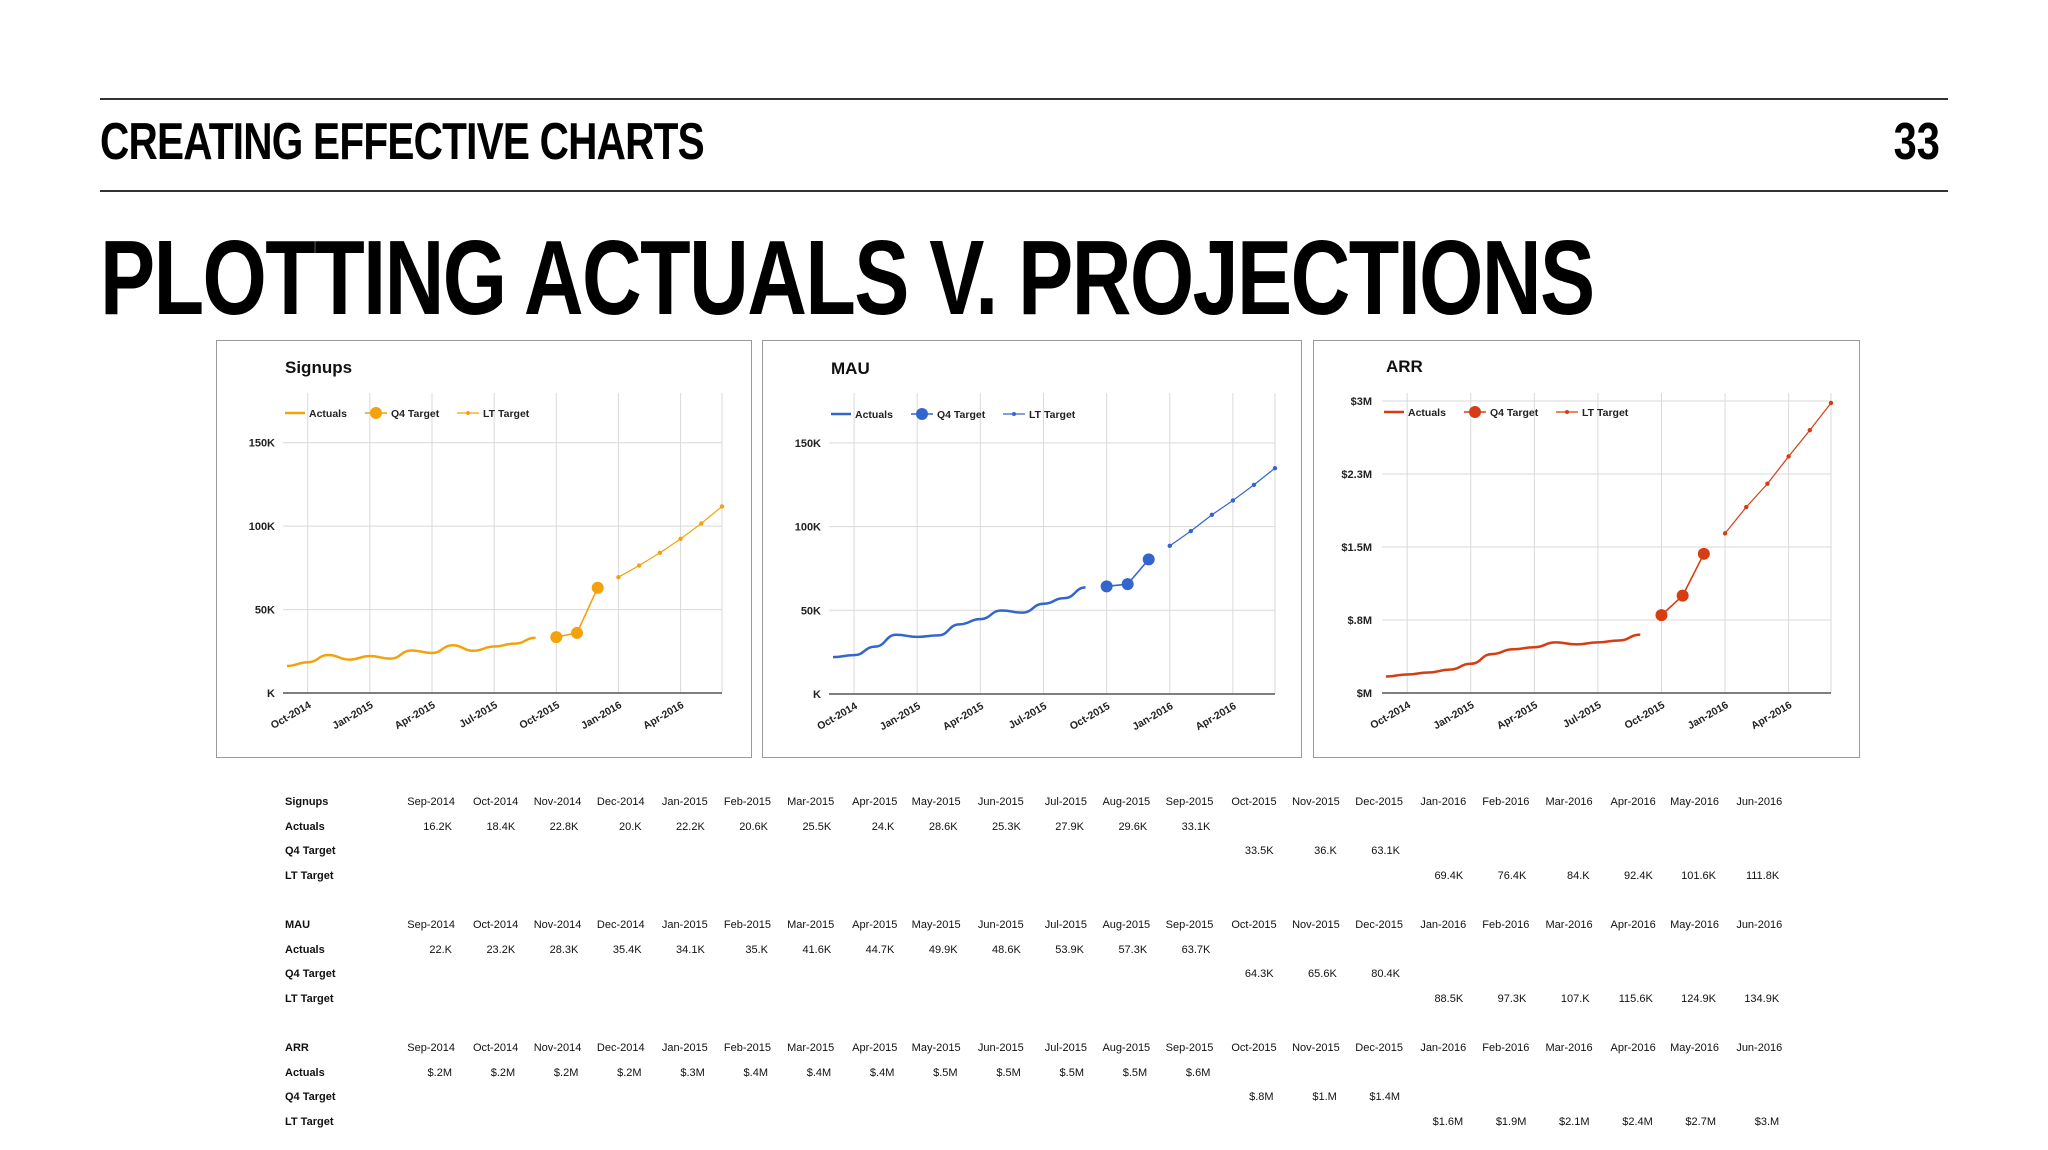 This screenshot has width=2048, height=1150. What do you see at coordinates (808, 528) in the screenshot?
I see `mau-y-tick-label: 100K` at bounding box center [808, 528].